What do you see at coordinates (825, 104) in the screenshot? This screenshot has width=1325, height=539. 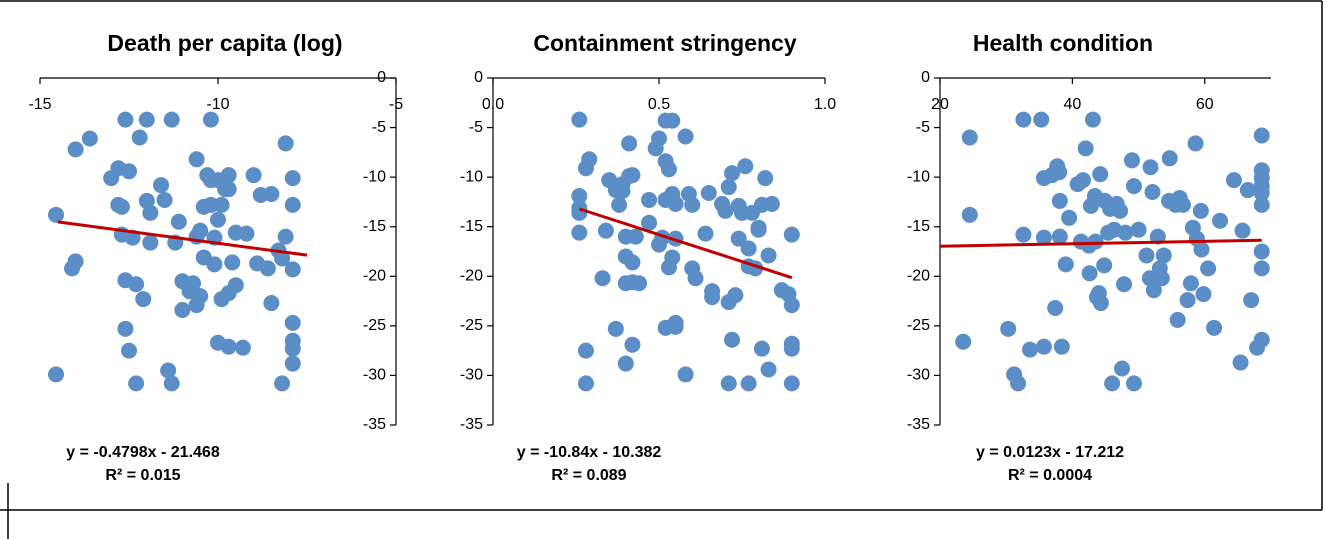 I see `x-tick-label: 1.0` at bounding box center [825, 104].